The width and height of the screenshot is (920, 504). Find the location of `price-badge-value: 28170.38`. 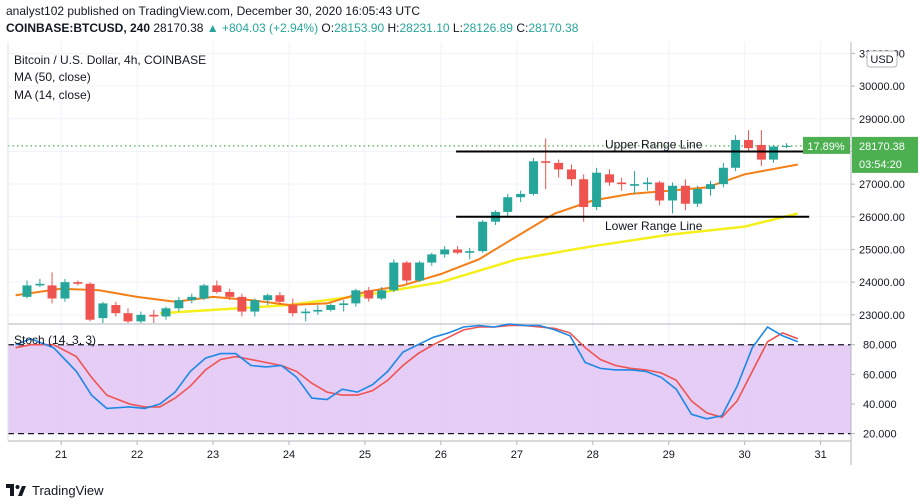

price-badge-value: 28170.38 is located at coordinates (882, 147).